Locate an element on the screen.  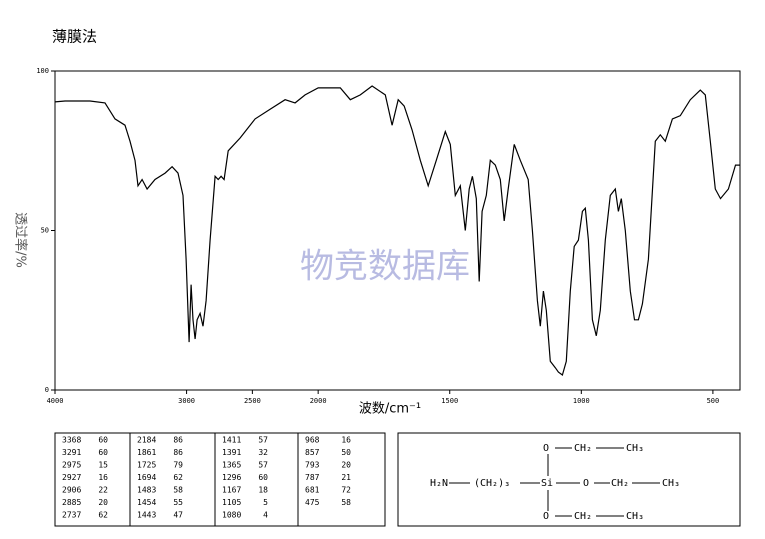
peak-transmittance: 50 is located at coordinates (346, 452).